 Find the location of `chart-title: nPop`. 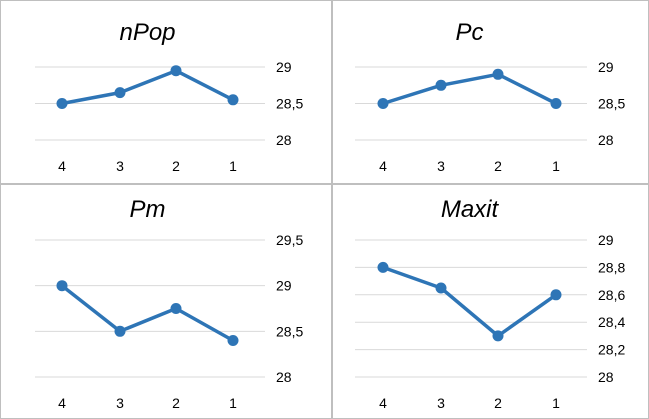

chart-title: nPop is located at coordinates (147, 32).